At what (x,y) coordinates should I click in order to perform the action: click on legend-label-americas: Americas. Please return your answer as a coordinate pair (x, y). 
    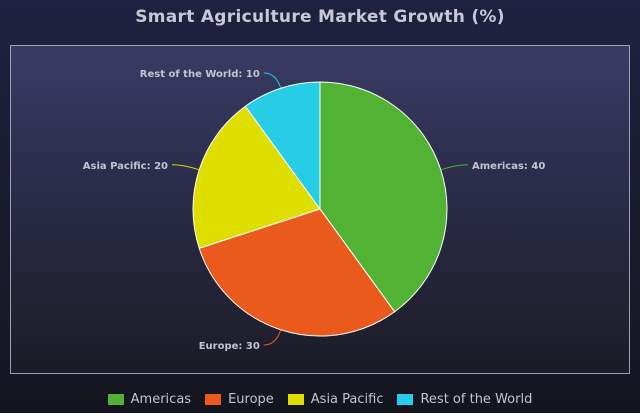
    Looking at the image, I should click on (161, 399).